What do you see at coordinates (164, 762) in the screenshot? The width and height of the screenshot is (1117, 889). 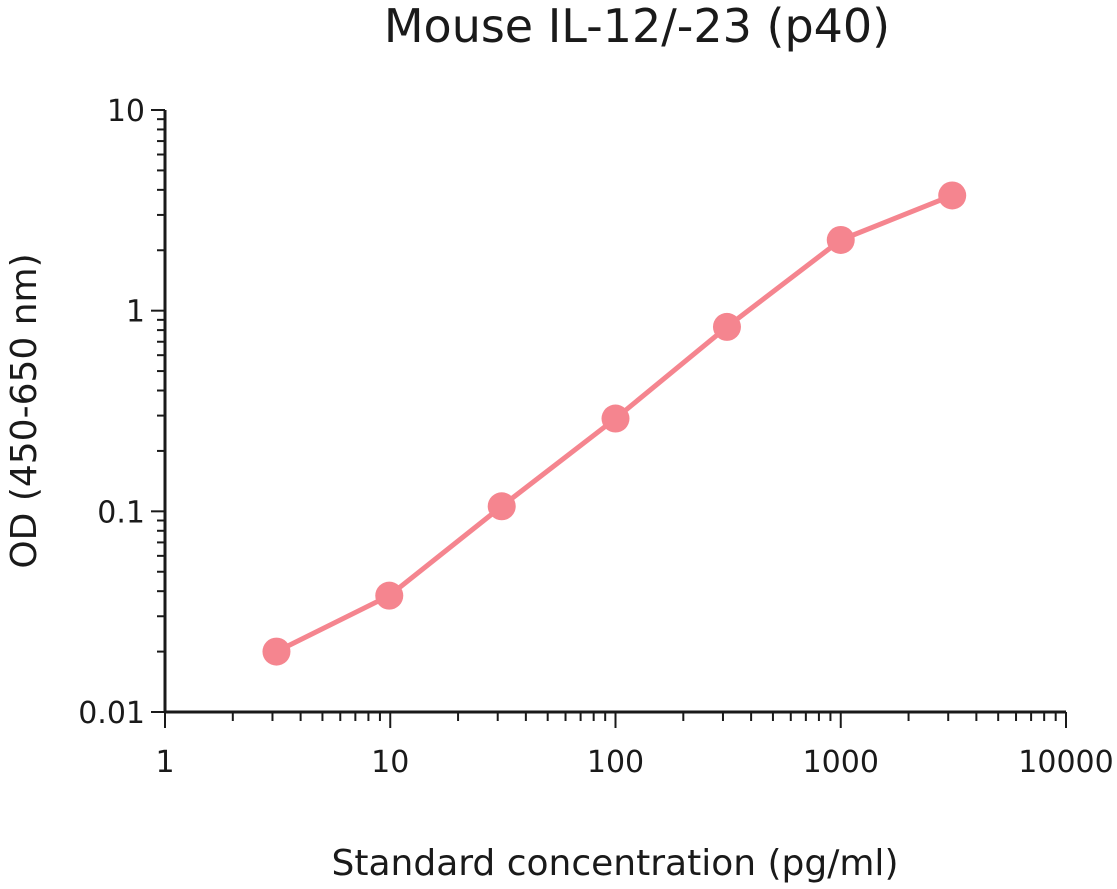 I see `x-tick-label: 1` at bounding box center [164, 762].